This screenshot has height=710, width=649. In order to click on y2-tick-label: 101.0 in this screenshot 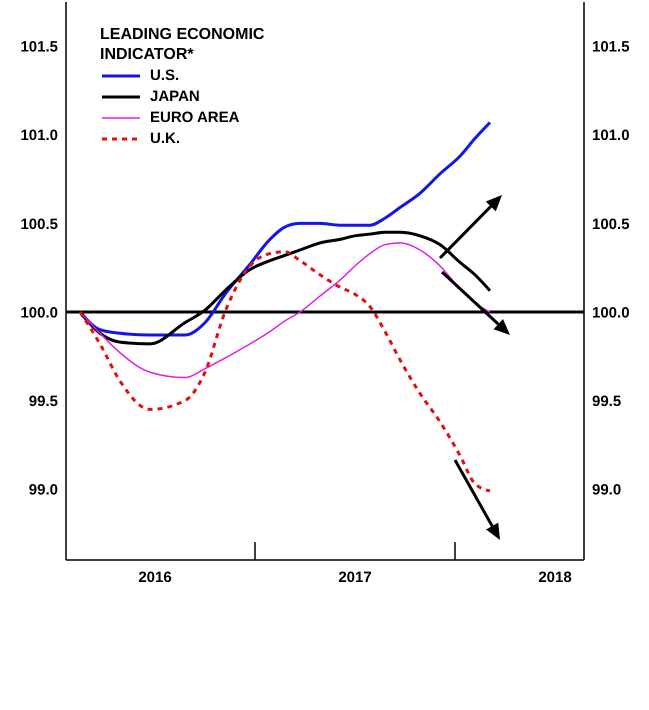, I will do `click(611, 135)`.